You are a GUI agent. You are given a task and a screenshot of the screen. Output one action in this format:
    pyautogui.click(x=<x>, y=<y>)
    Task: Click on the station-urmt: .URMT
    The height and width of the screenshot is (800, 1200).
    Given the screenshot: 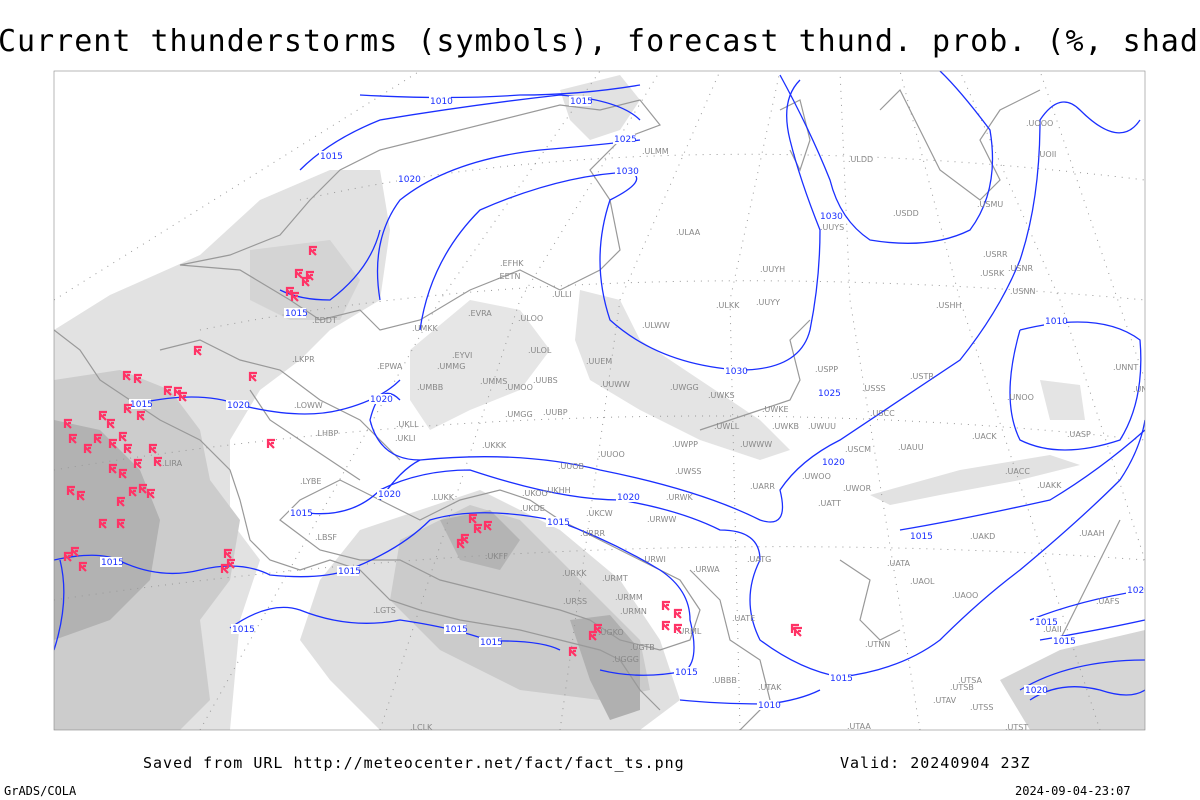 What is the action you would take?
    pyautogui.click(x=615, y=578)
    